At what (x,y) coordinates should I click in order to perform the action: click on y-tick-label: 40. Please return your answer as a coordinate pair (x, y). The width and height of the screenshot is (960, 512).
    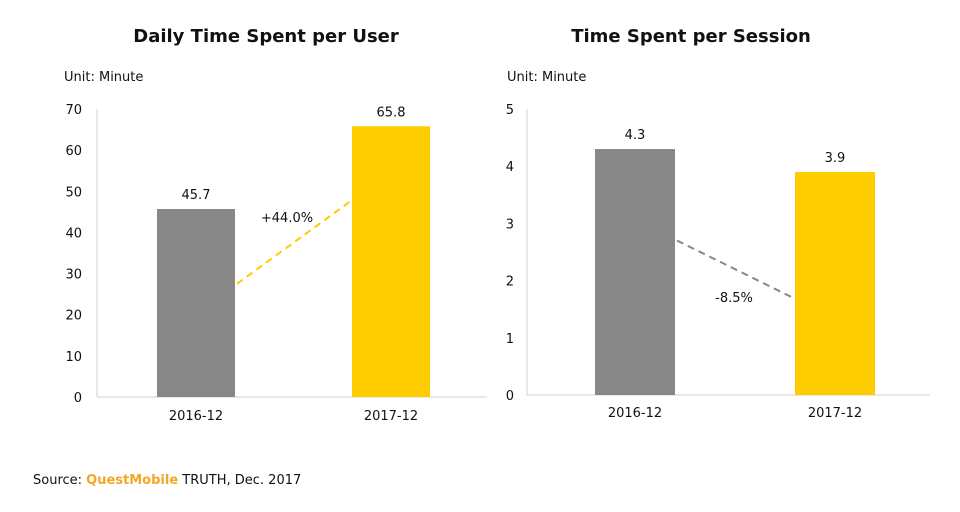
    Looking at the image, I should click on (73, 233).